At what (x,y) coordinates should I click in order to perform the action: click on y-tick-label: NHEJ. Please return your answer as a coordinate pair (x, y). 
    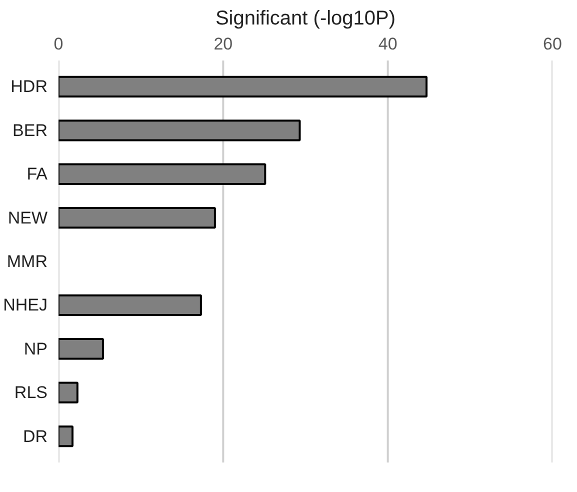
    Looking at the image, I should click on (25, 305).